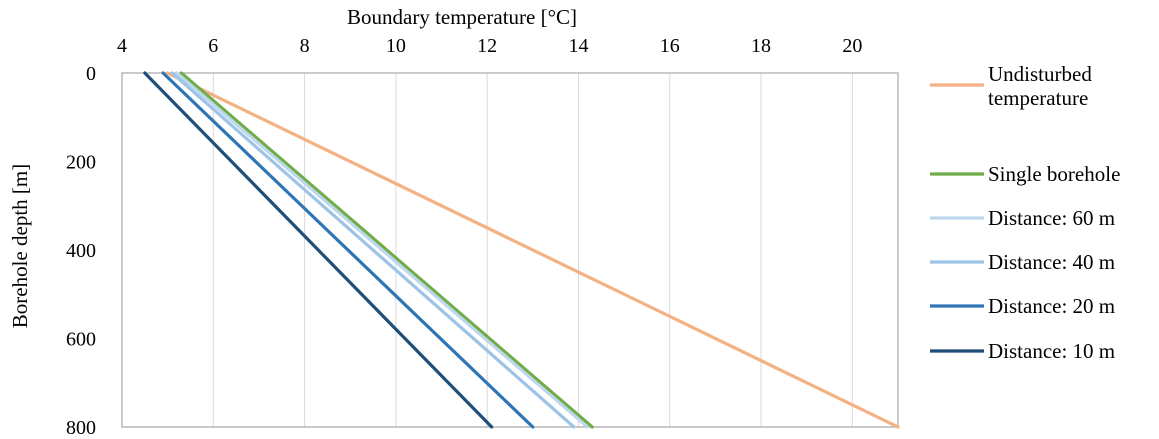  I want to click on y-tick-label: 0, so click(91, 74).